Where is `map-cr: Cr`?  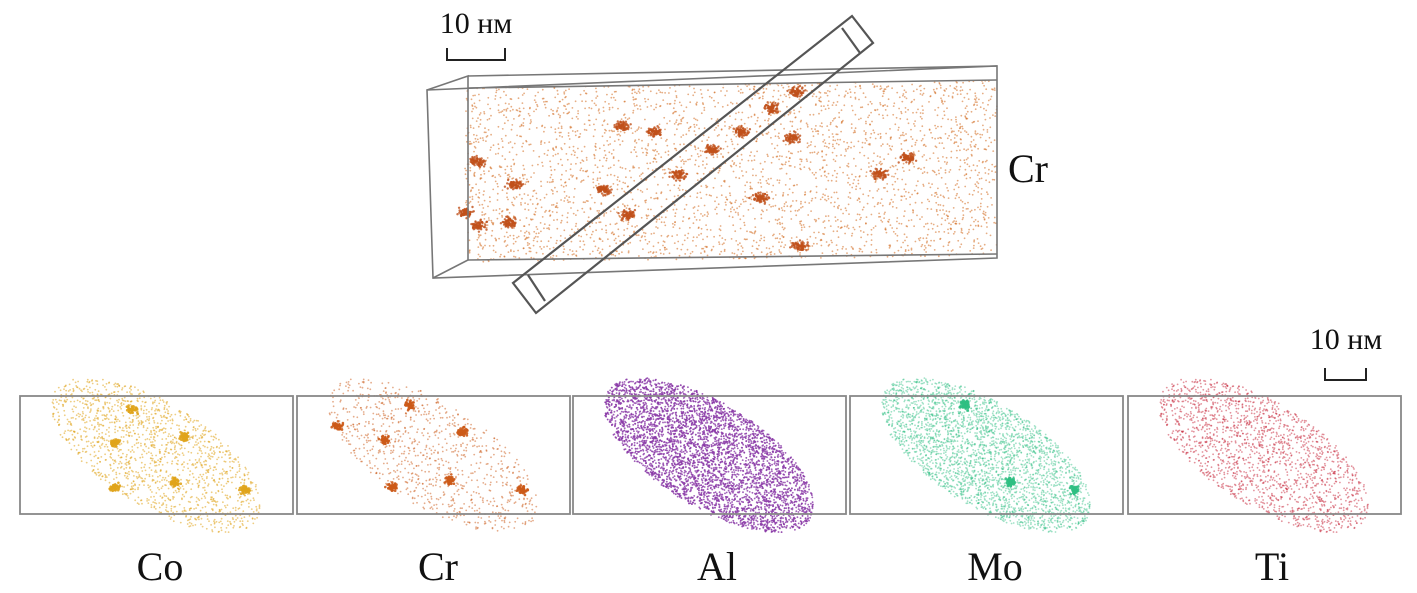 map-cr: Cr is located at coordinates (433, 483).